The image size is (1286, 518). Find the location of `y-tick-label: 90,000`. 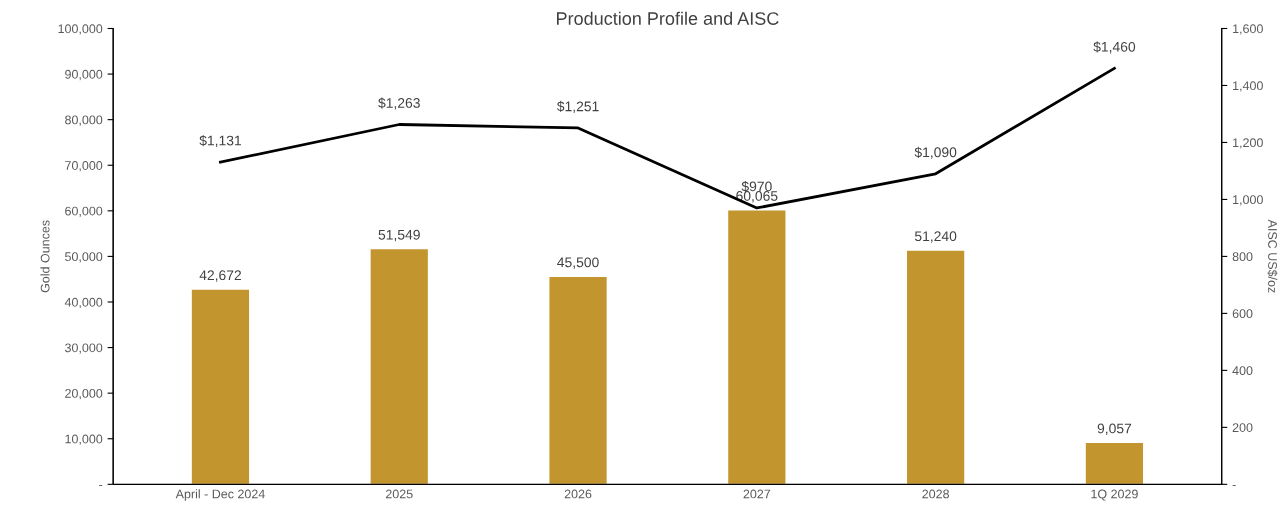

y-tick-label: 90,000 is located at coordinates (84, 75).